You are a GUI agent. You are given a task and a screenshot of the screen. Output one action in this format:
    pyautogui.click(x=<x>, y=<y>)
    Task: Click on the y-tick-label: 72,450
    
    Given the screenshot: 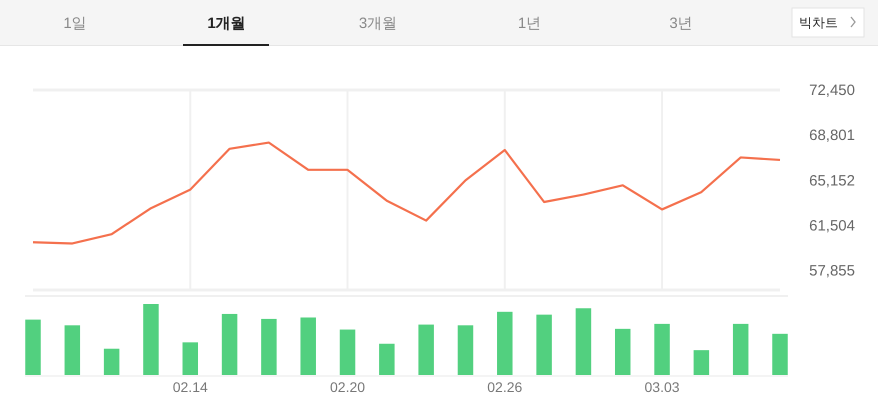 What is the action you would take?
    pyautogui.click(x=832, y=90)
    